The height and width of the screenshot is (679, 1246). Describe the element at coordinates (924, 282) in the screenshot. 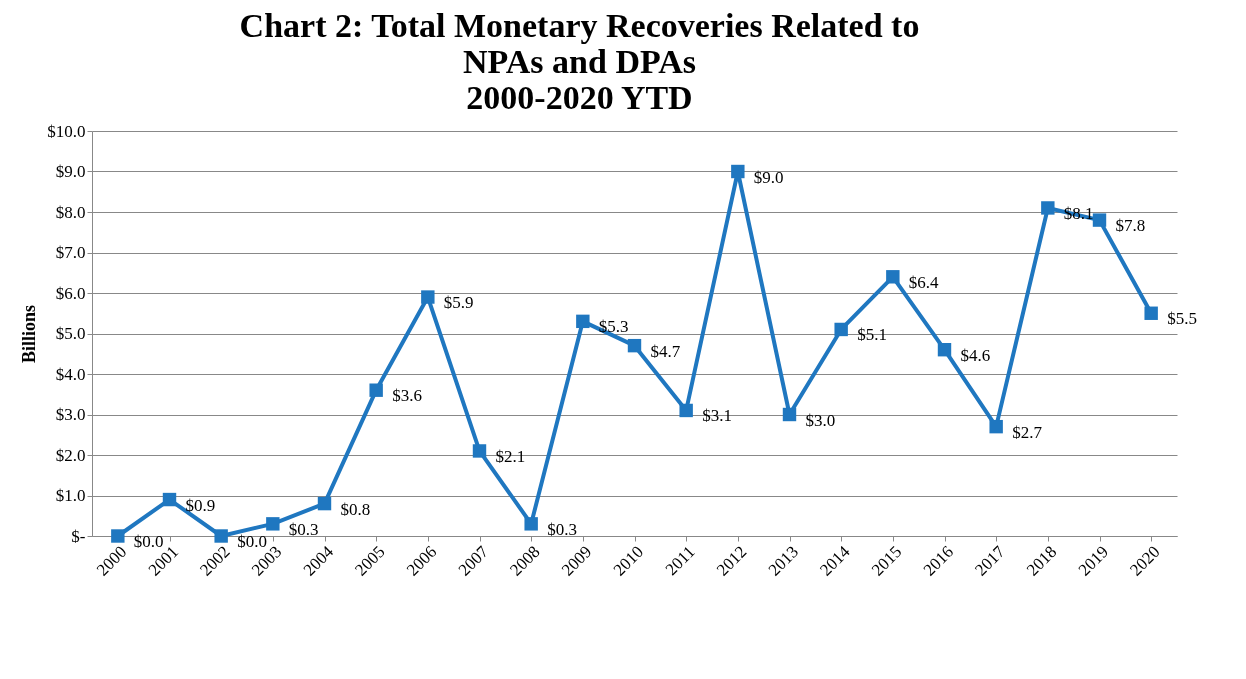

I see `data-label: $6.4` at that location.